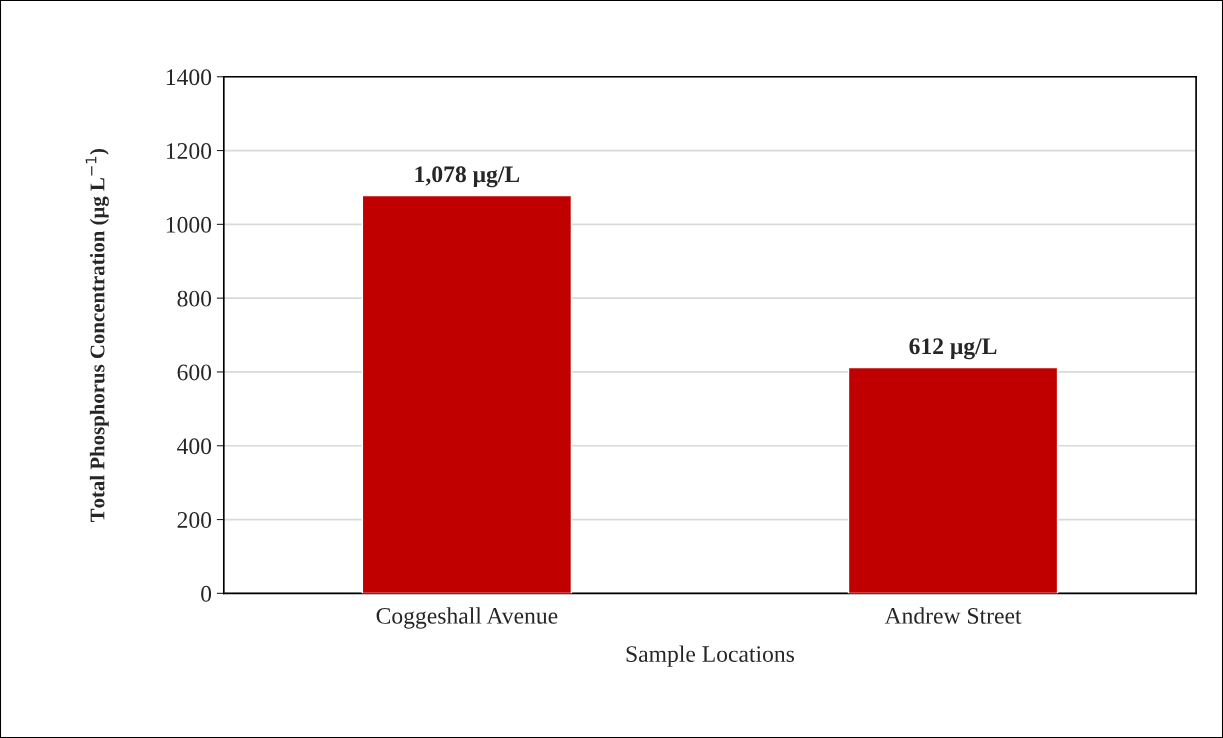 This screenshot has width=1223, height=738. I want to click on y-tick-label: 1400, so click(189, 77).